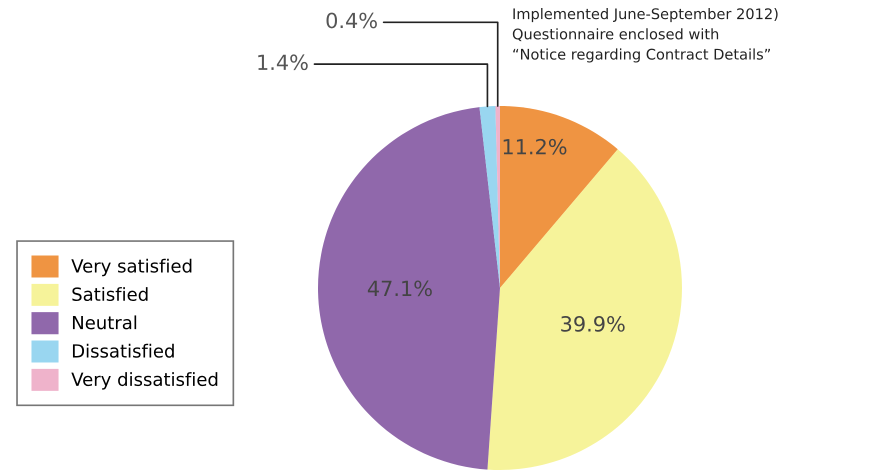 This screenshot has width=883, height=473. Describe the element at coordinates (535, 146) in the screenshot. I see `data-label: 11.2%` at that location.